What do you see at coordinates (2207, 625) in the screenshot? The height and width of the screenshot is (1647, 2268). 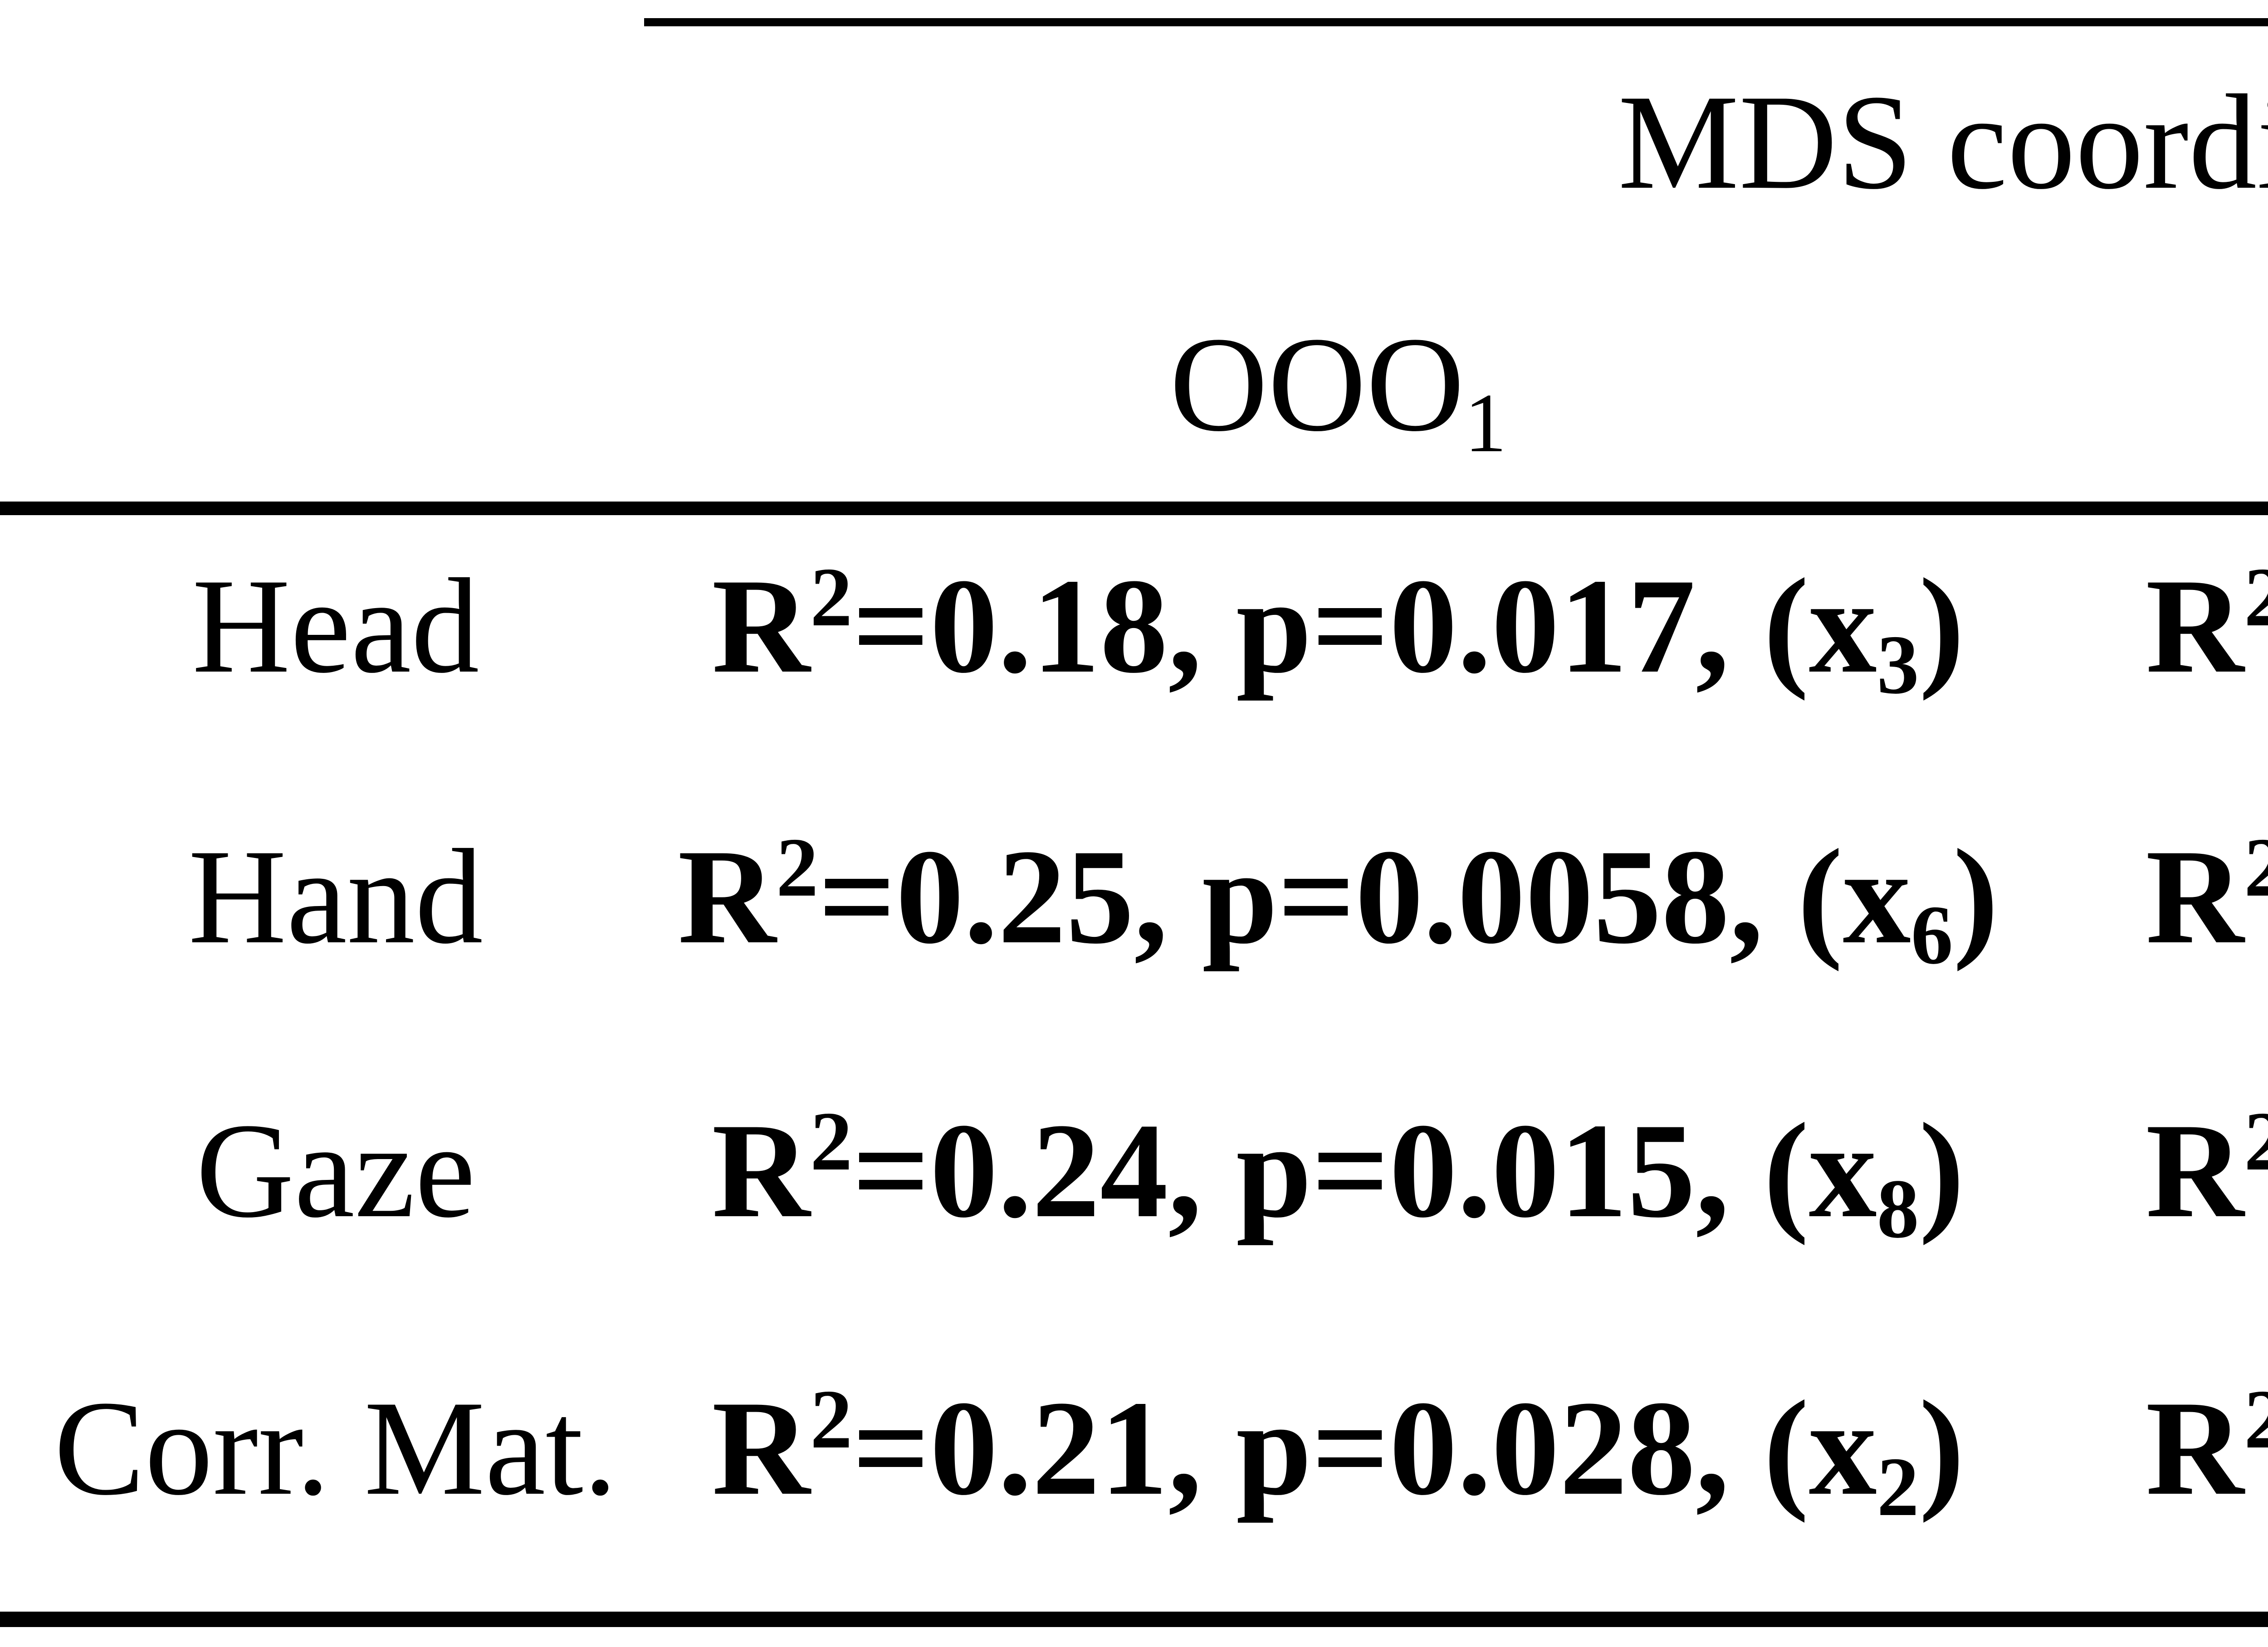 I see `cell-head-ooo2: R2=0.19, p=0.013, (x2)` at bounding box center [2207, 625].